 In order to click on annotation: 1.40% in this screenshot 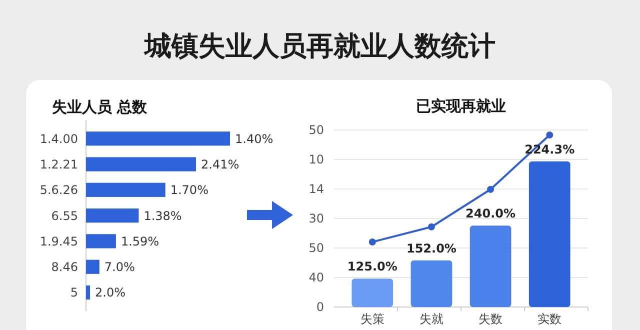, I will do `click(254, 139)`.